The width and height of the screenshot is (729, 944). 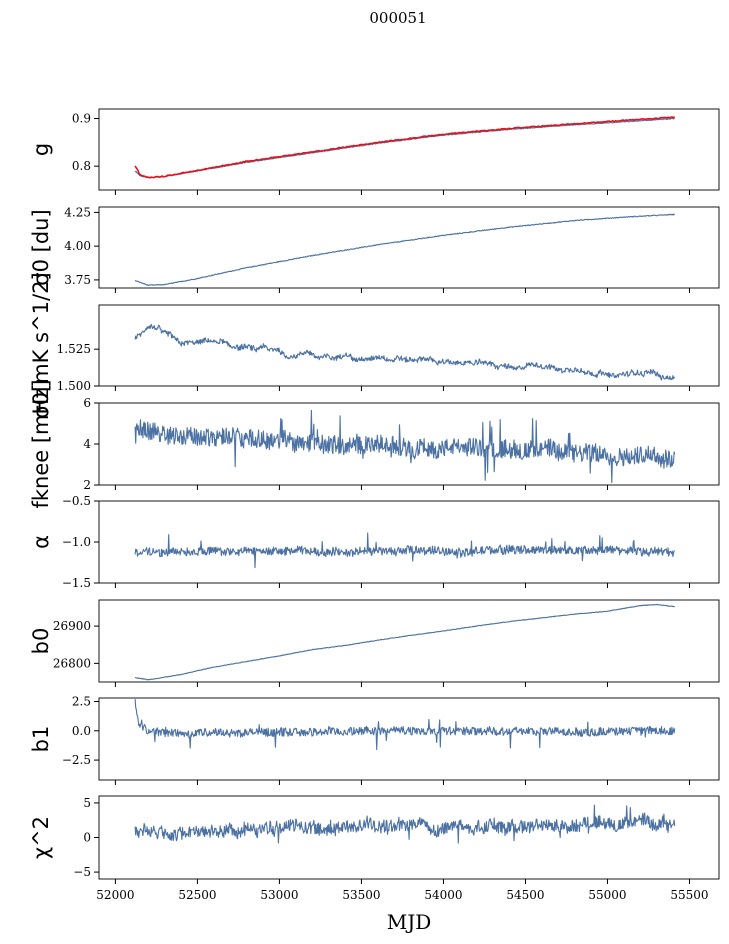 I want to click on xtick-label: 54500, so click(x=525, y=895).